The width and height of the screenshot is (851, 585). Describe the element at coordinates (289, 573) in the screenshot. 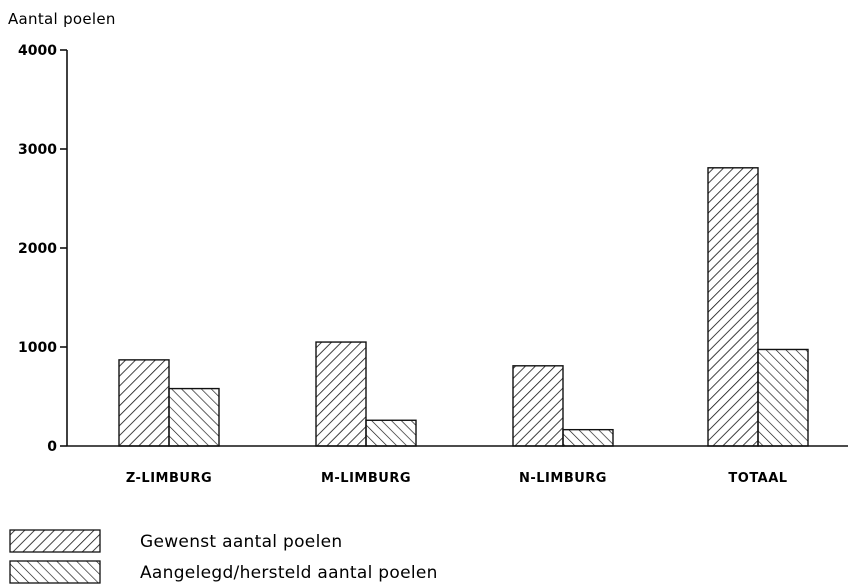

I see `legend-label-aangelegd: Aangelegd/hersteld aantal poelen` at that location.